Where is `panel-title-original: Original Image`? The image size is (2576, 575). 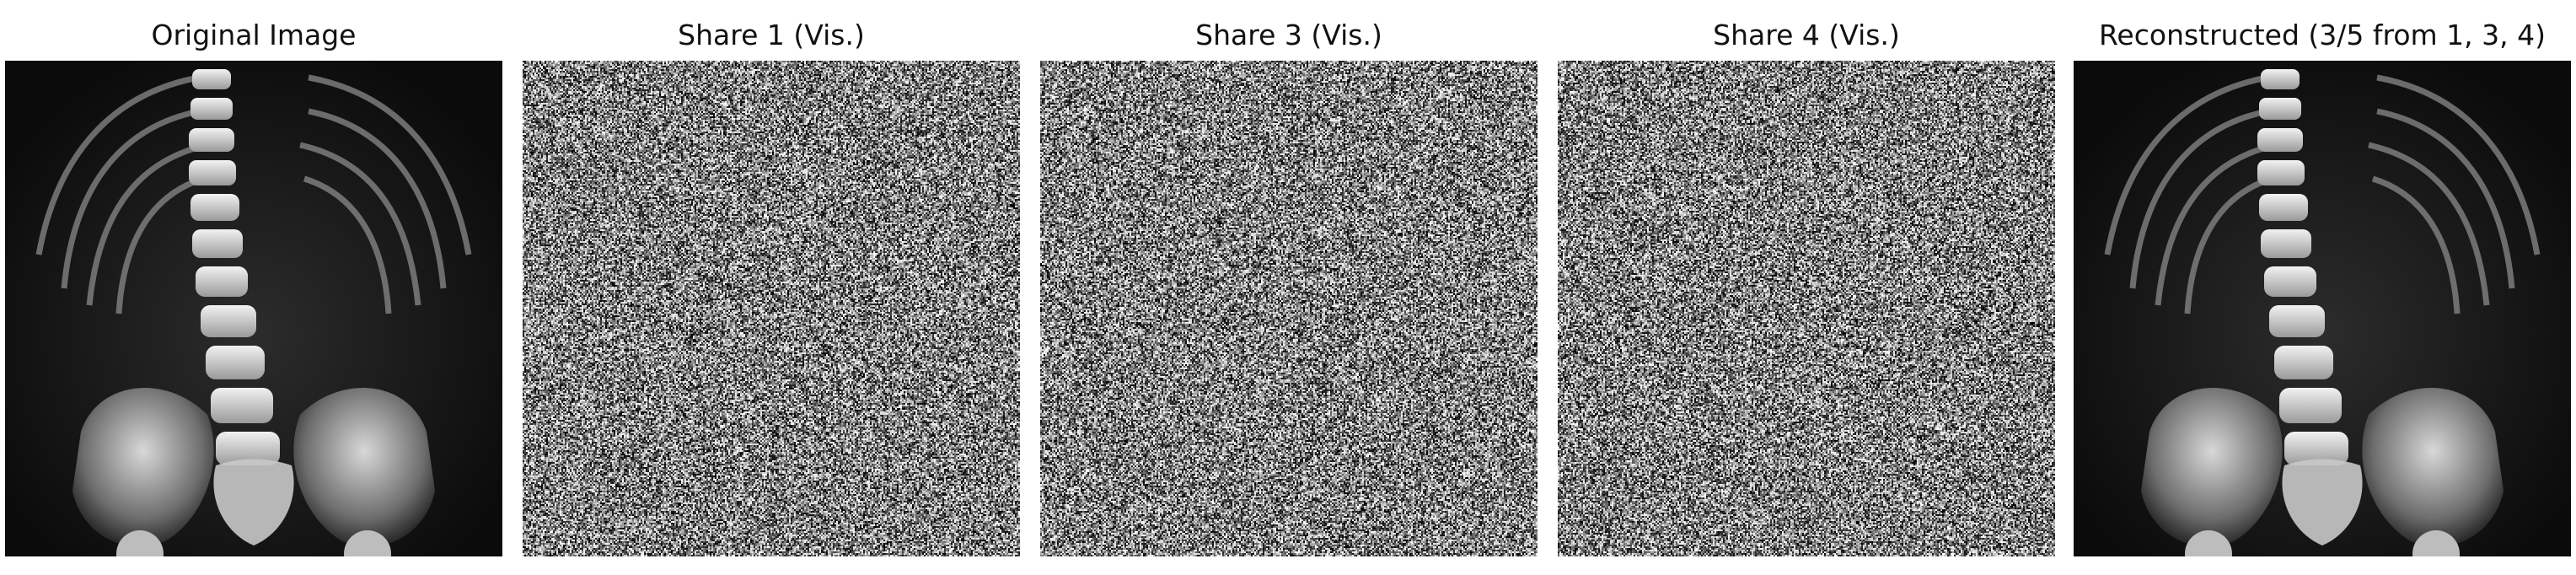
panel-title-original: Original Image is located at coordinates (254, 35).